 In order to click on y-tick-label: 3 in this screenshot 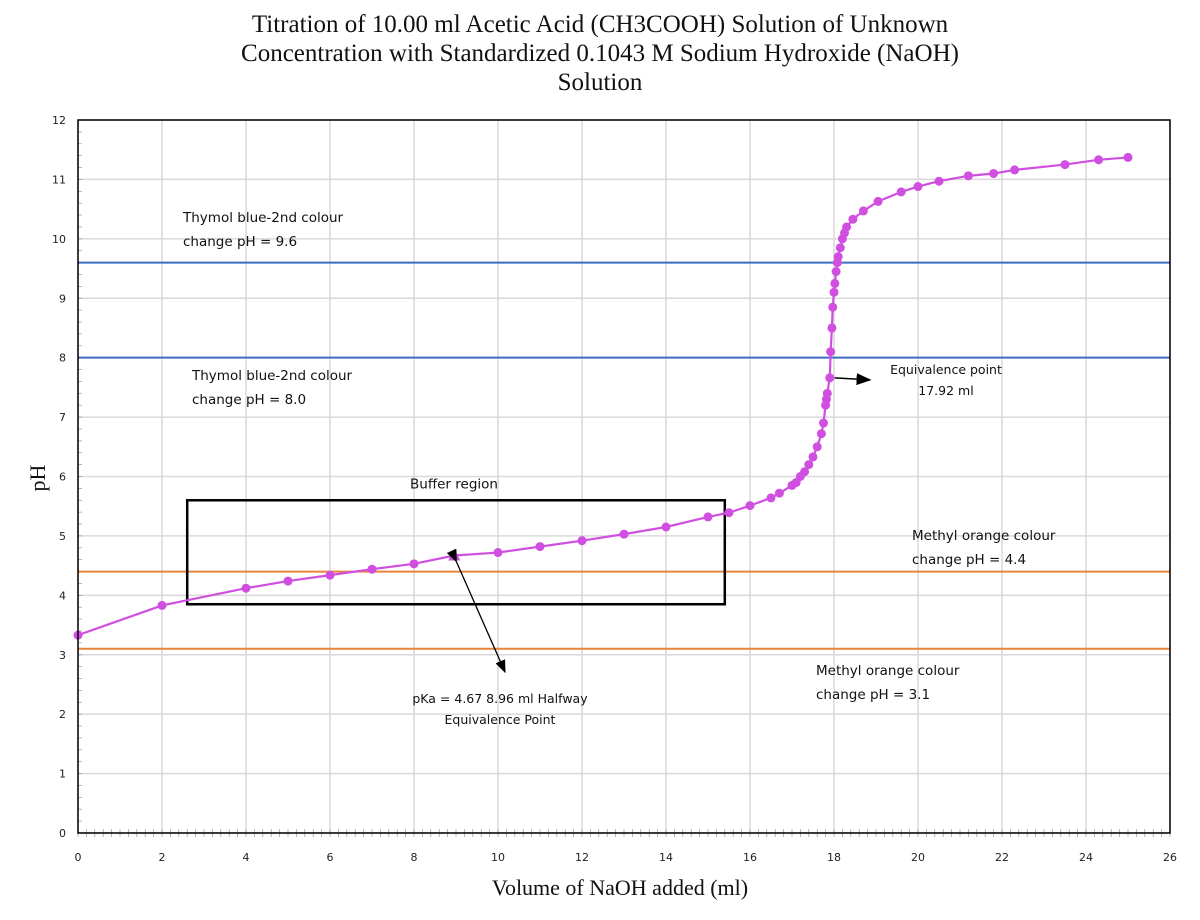, I will do `click(62, 655)`.